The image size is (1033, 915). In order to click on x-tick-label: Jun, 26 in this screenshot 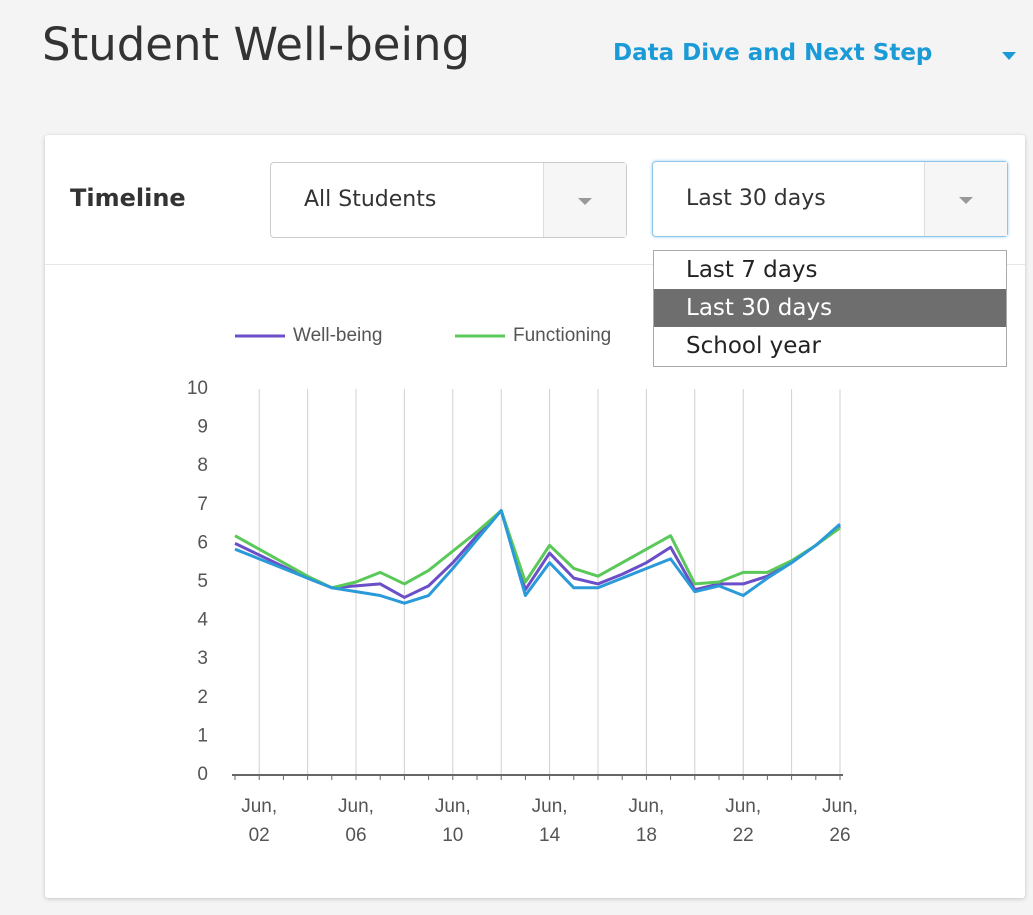, I will do `click(840, 821)`.